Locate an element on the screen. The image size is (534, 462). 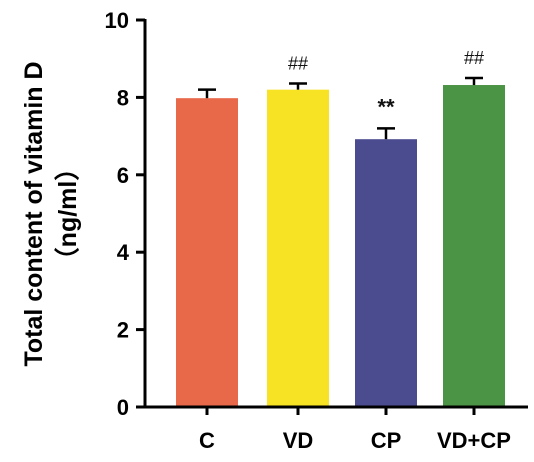
bar-c is located at coordinates (207, 252).